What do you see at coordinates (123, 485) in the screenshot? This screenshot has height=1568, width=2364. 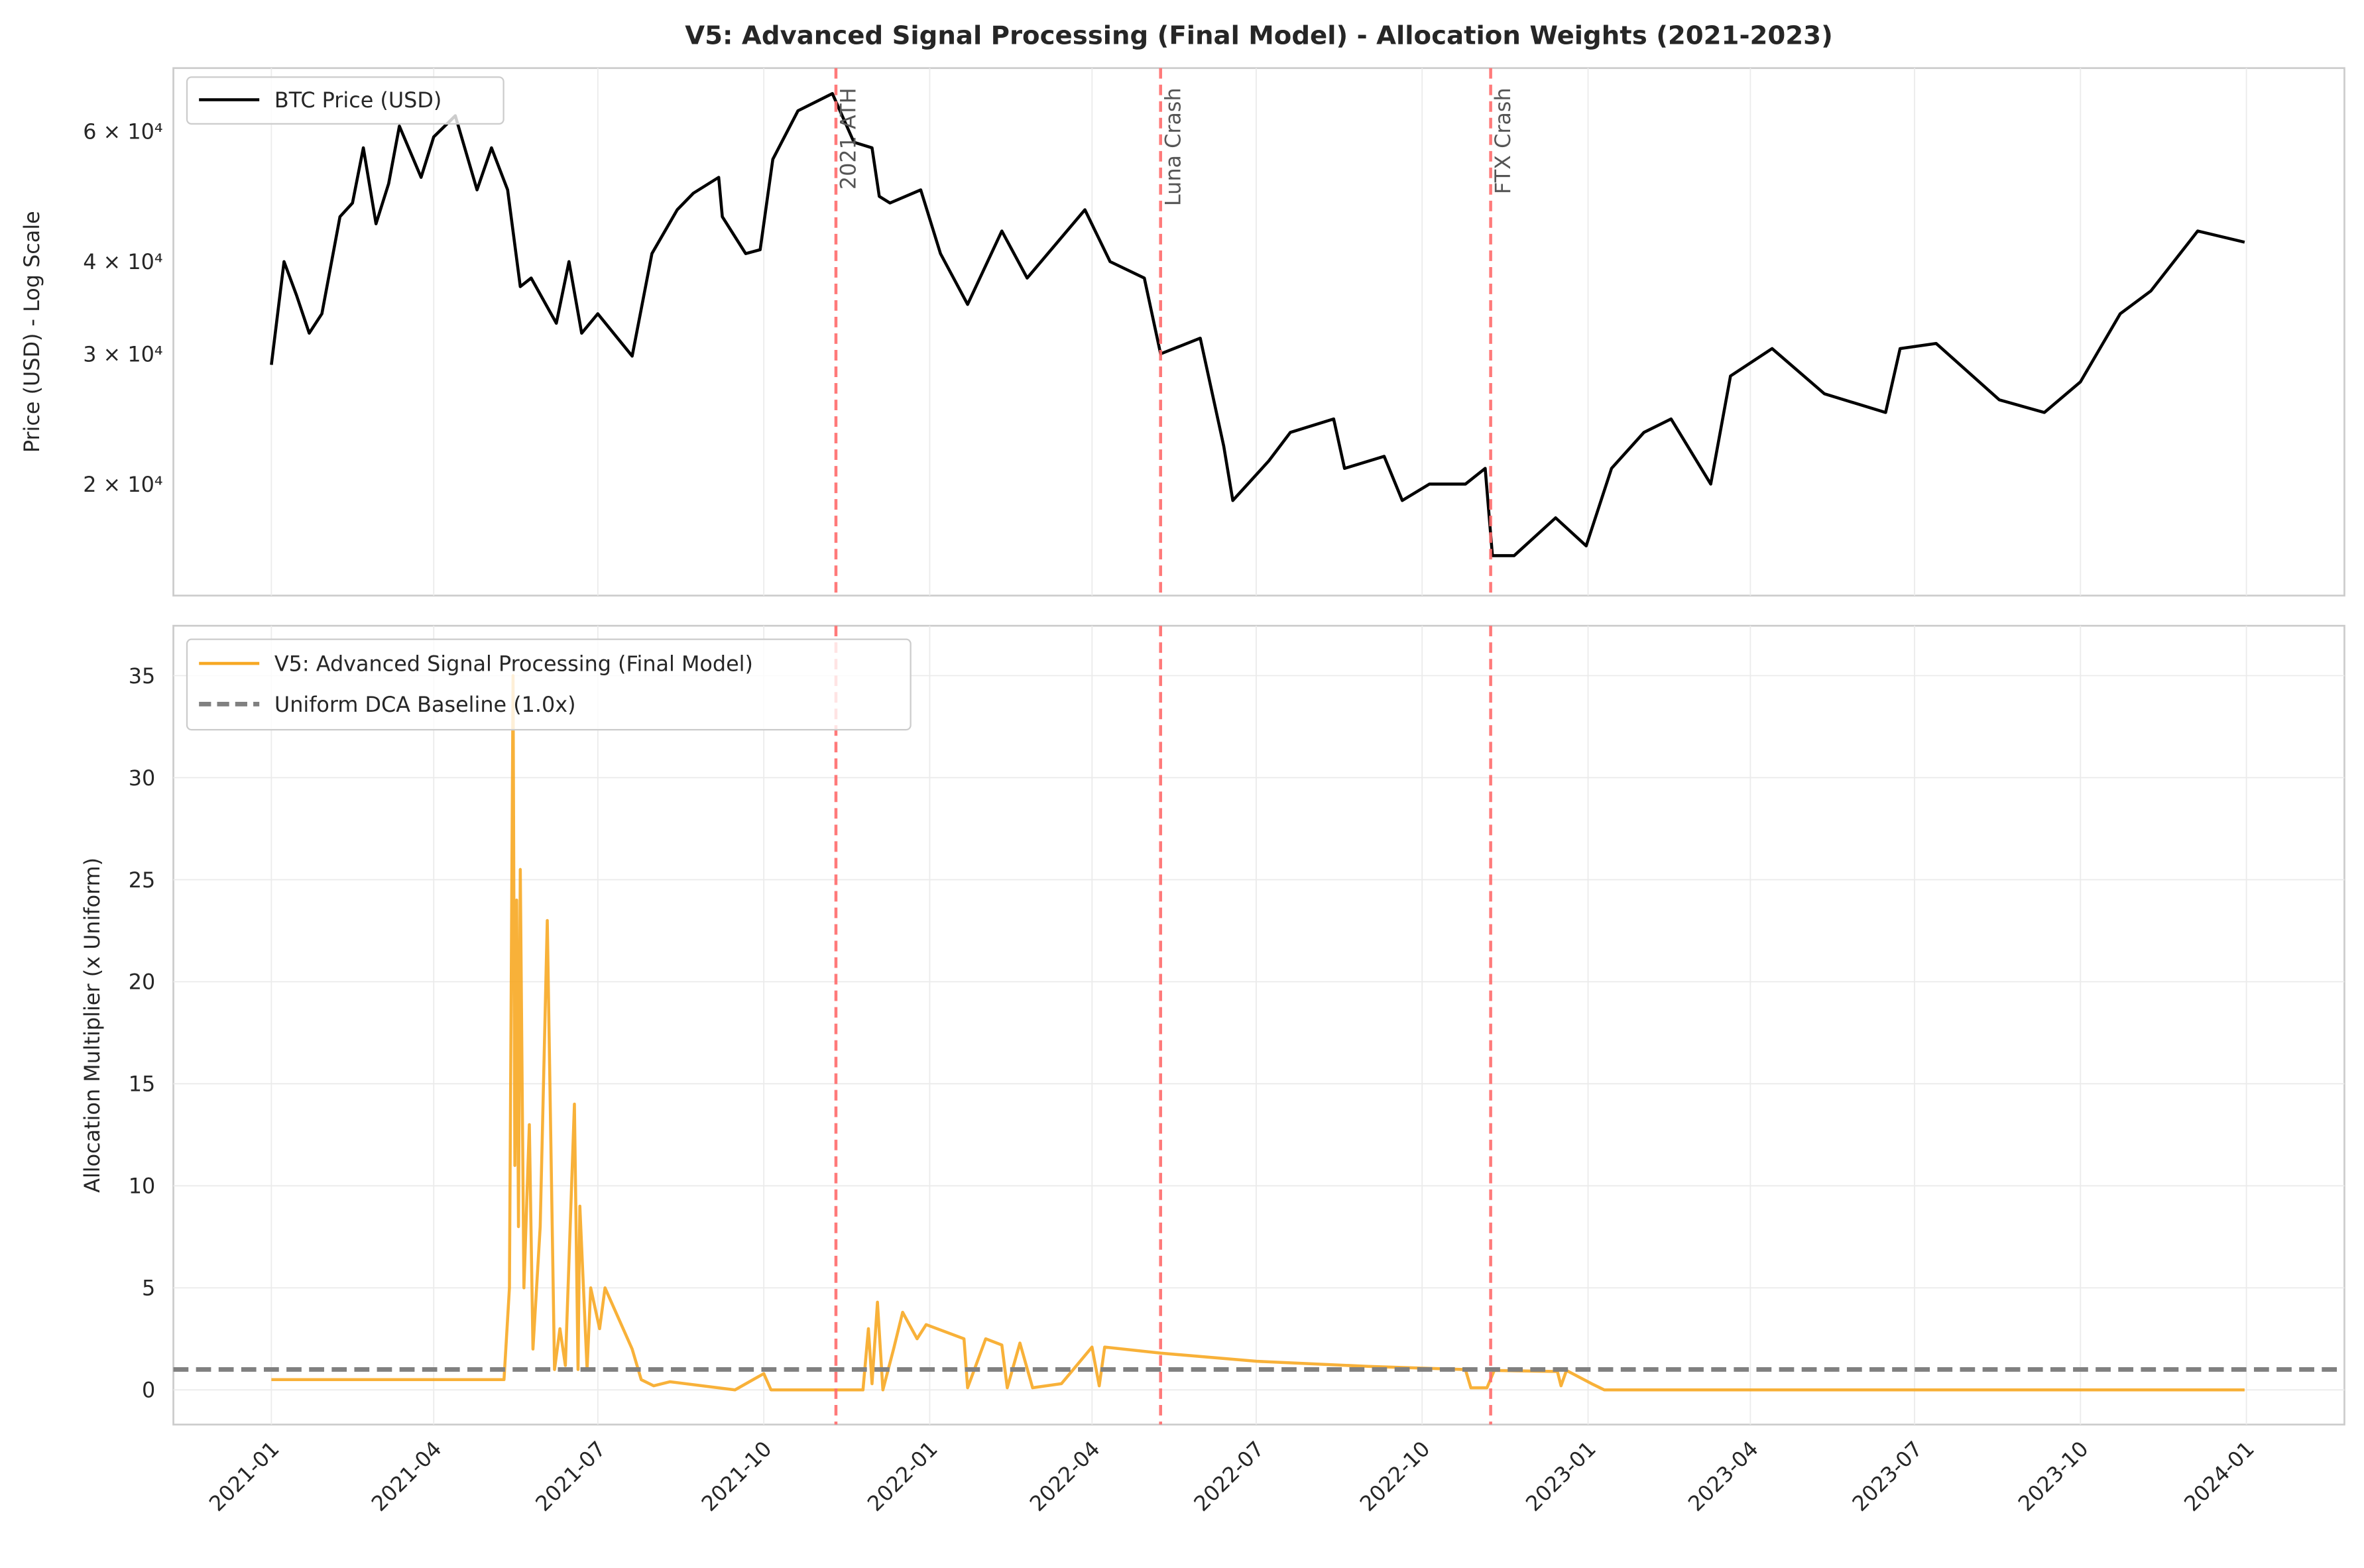 I see `price-y-tick-label: 2 × 10⁴` at bounding box center [123, 485].